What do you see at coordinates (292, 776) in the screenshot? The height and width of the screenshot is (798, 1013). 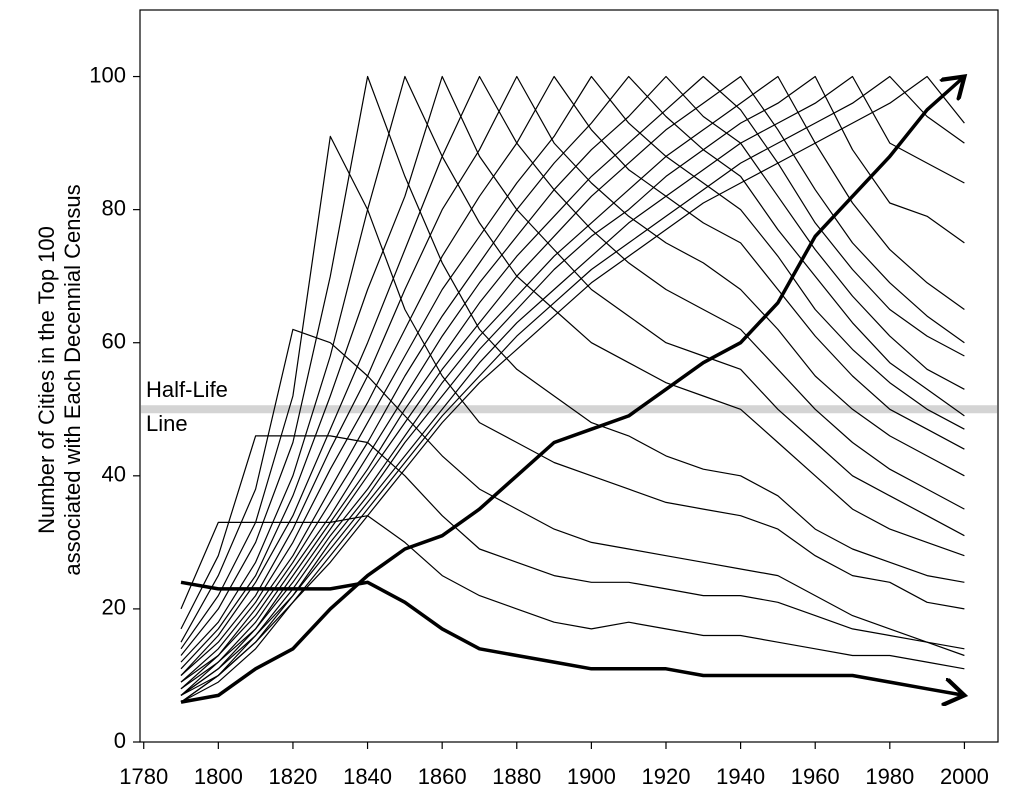 I see `x-tick-label: 1820` at bounding box center [292, 776].